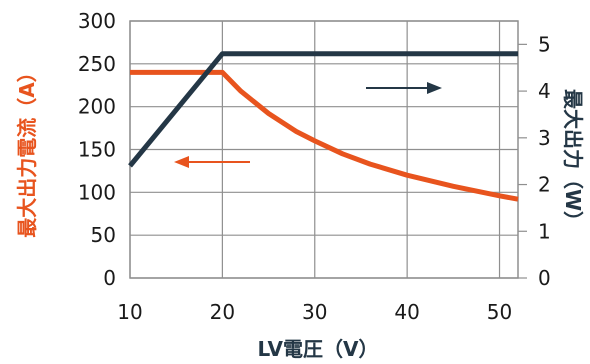 This screenshot has width=590, height=364. I want to click on arrow-to-left-axis-head, so click(181, 162).